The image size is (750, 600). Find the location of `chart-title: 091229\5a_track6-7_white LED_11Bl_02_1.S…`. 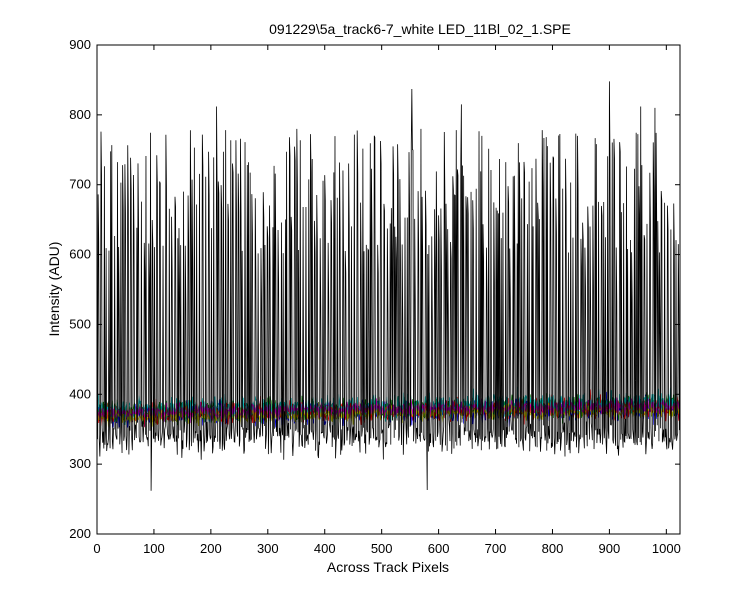

chart-title: 091229\5a_track6-7_white LED_11Bl_02_1.S… is located at coordinates (420, 29).